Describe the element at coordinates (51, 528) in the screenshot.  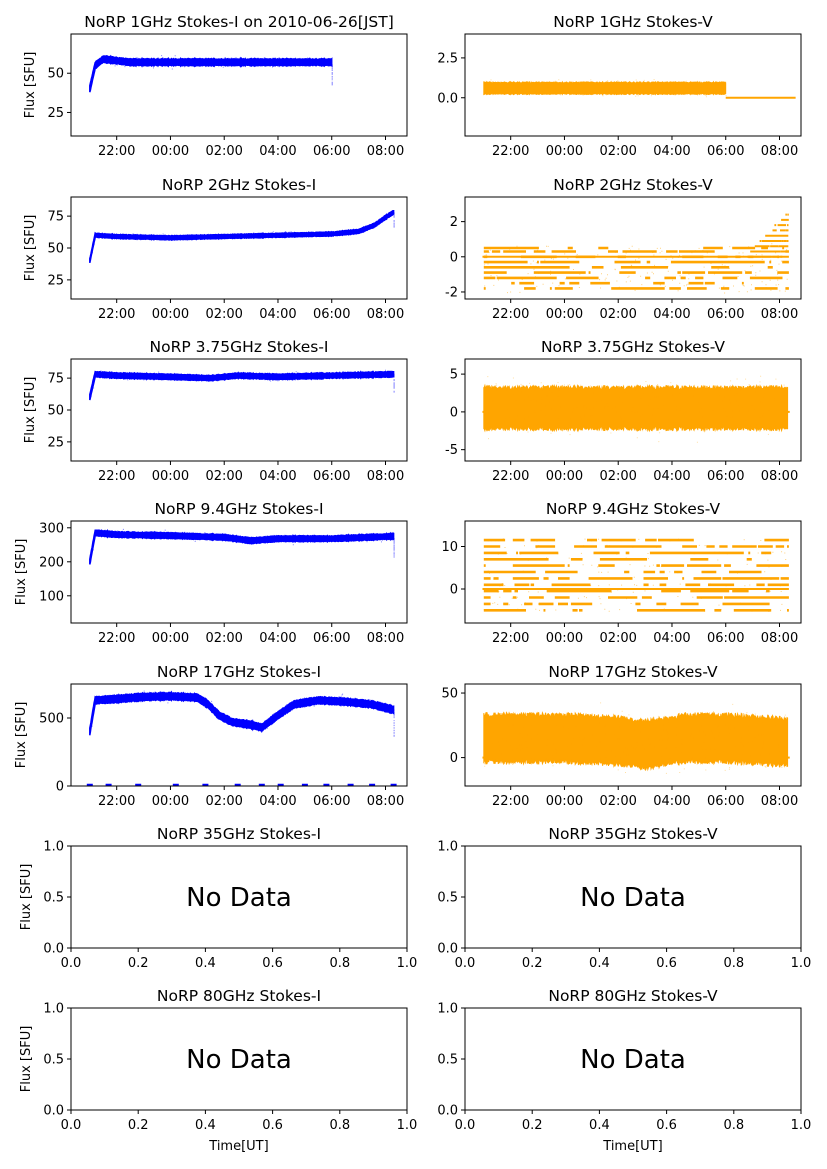
I see `y-tick-label: 300` at that location.